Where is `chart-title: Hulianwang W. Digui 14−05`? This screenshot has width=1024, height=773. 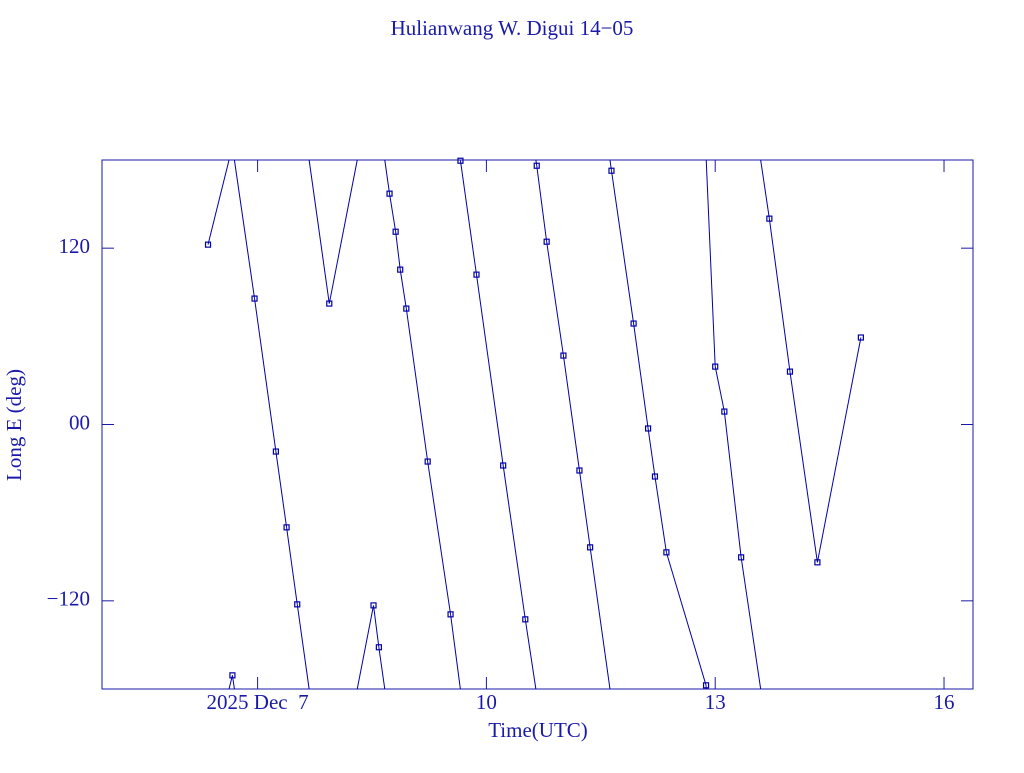 chart-title: Hulianwang W. Digui 14−05 is located at coordinates (512, 28).